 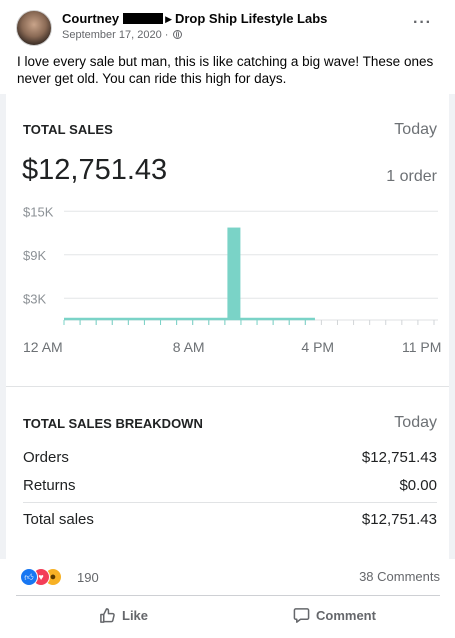 I want to click on breakdown-row-total: Total sales $12,751.43, so click(x=230, y=519).